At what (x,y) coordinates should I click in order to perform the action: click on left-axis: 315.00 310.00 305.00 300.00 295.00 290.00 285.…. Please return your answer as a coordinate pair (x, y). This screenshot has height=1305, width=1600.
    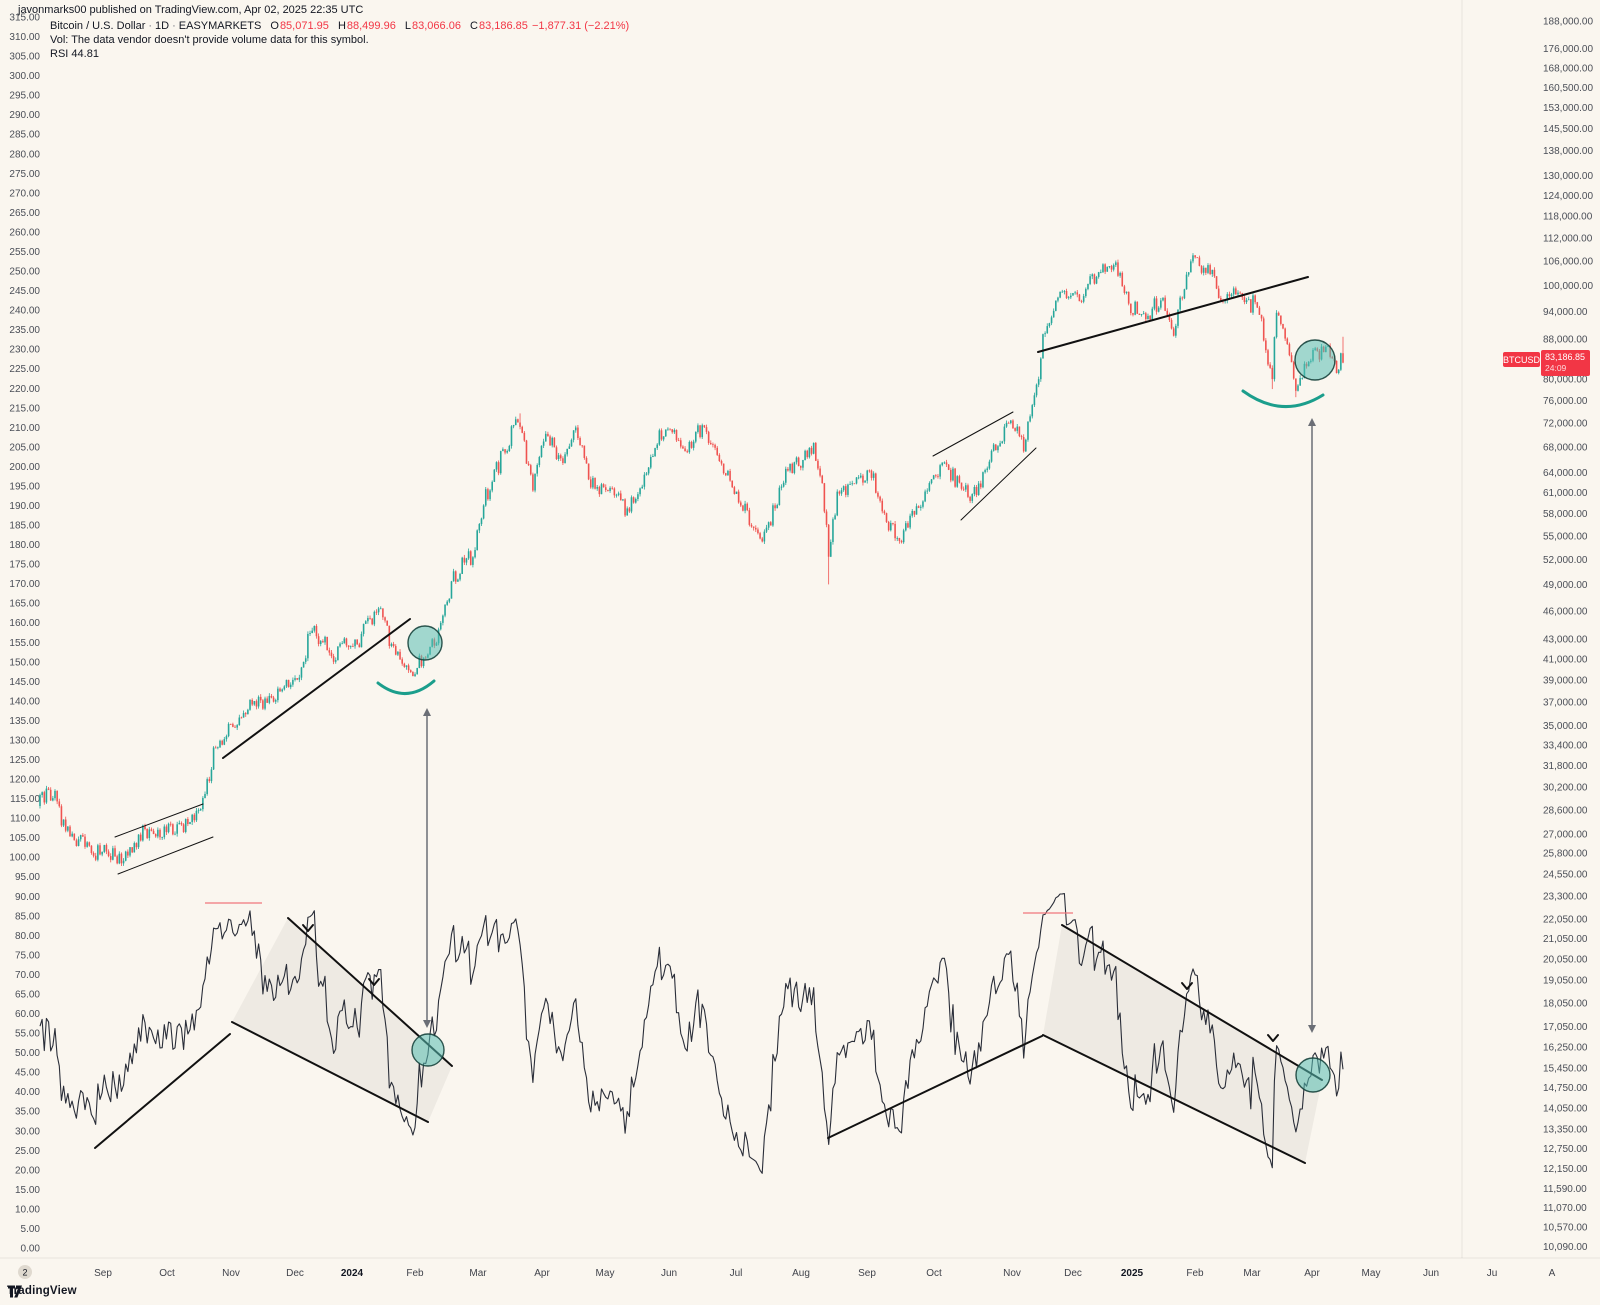
    Looking at the image, I should click on (24, 634).